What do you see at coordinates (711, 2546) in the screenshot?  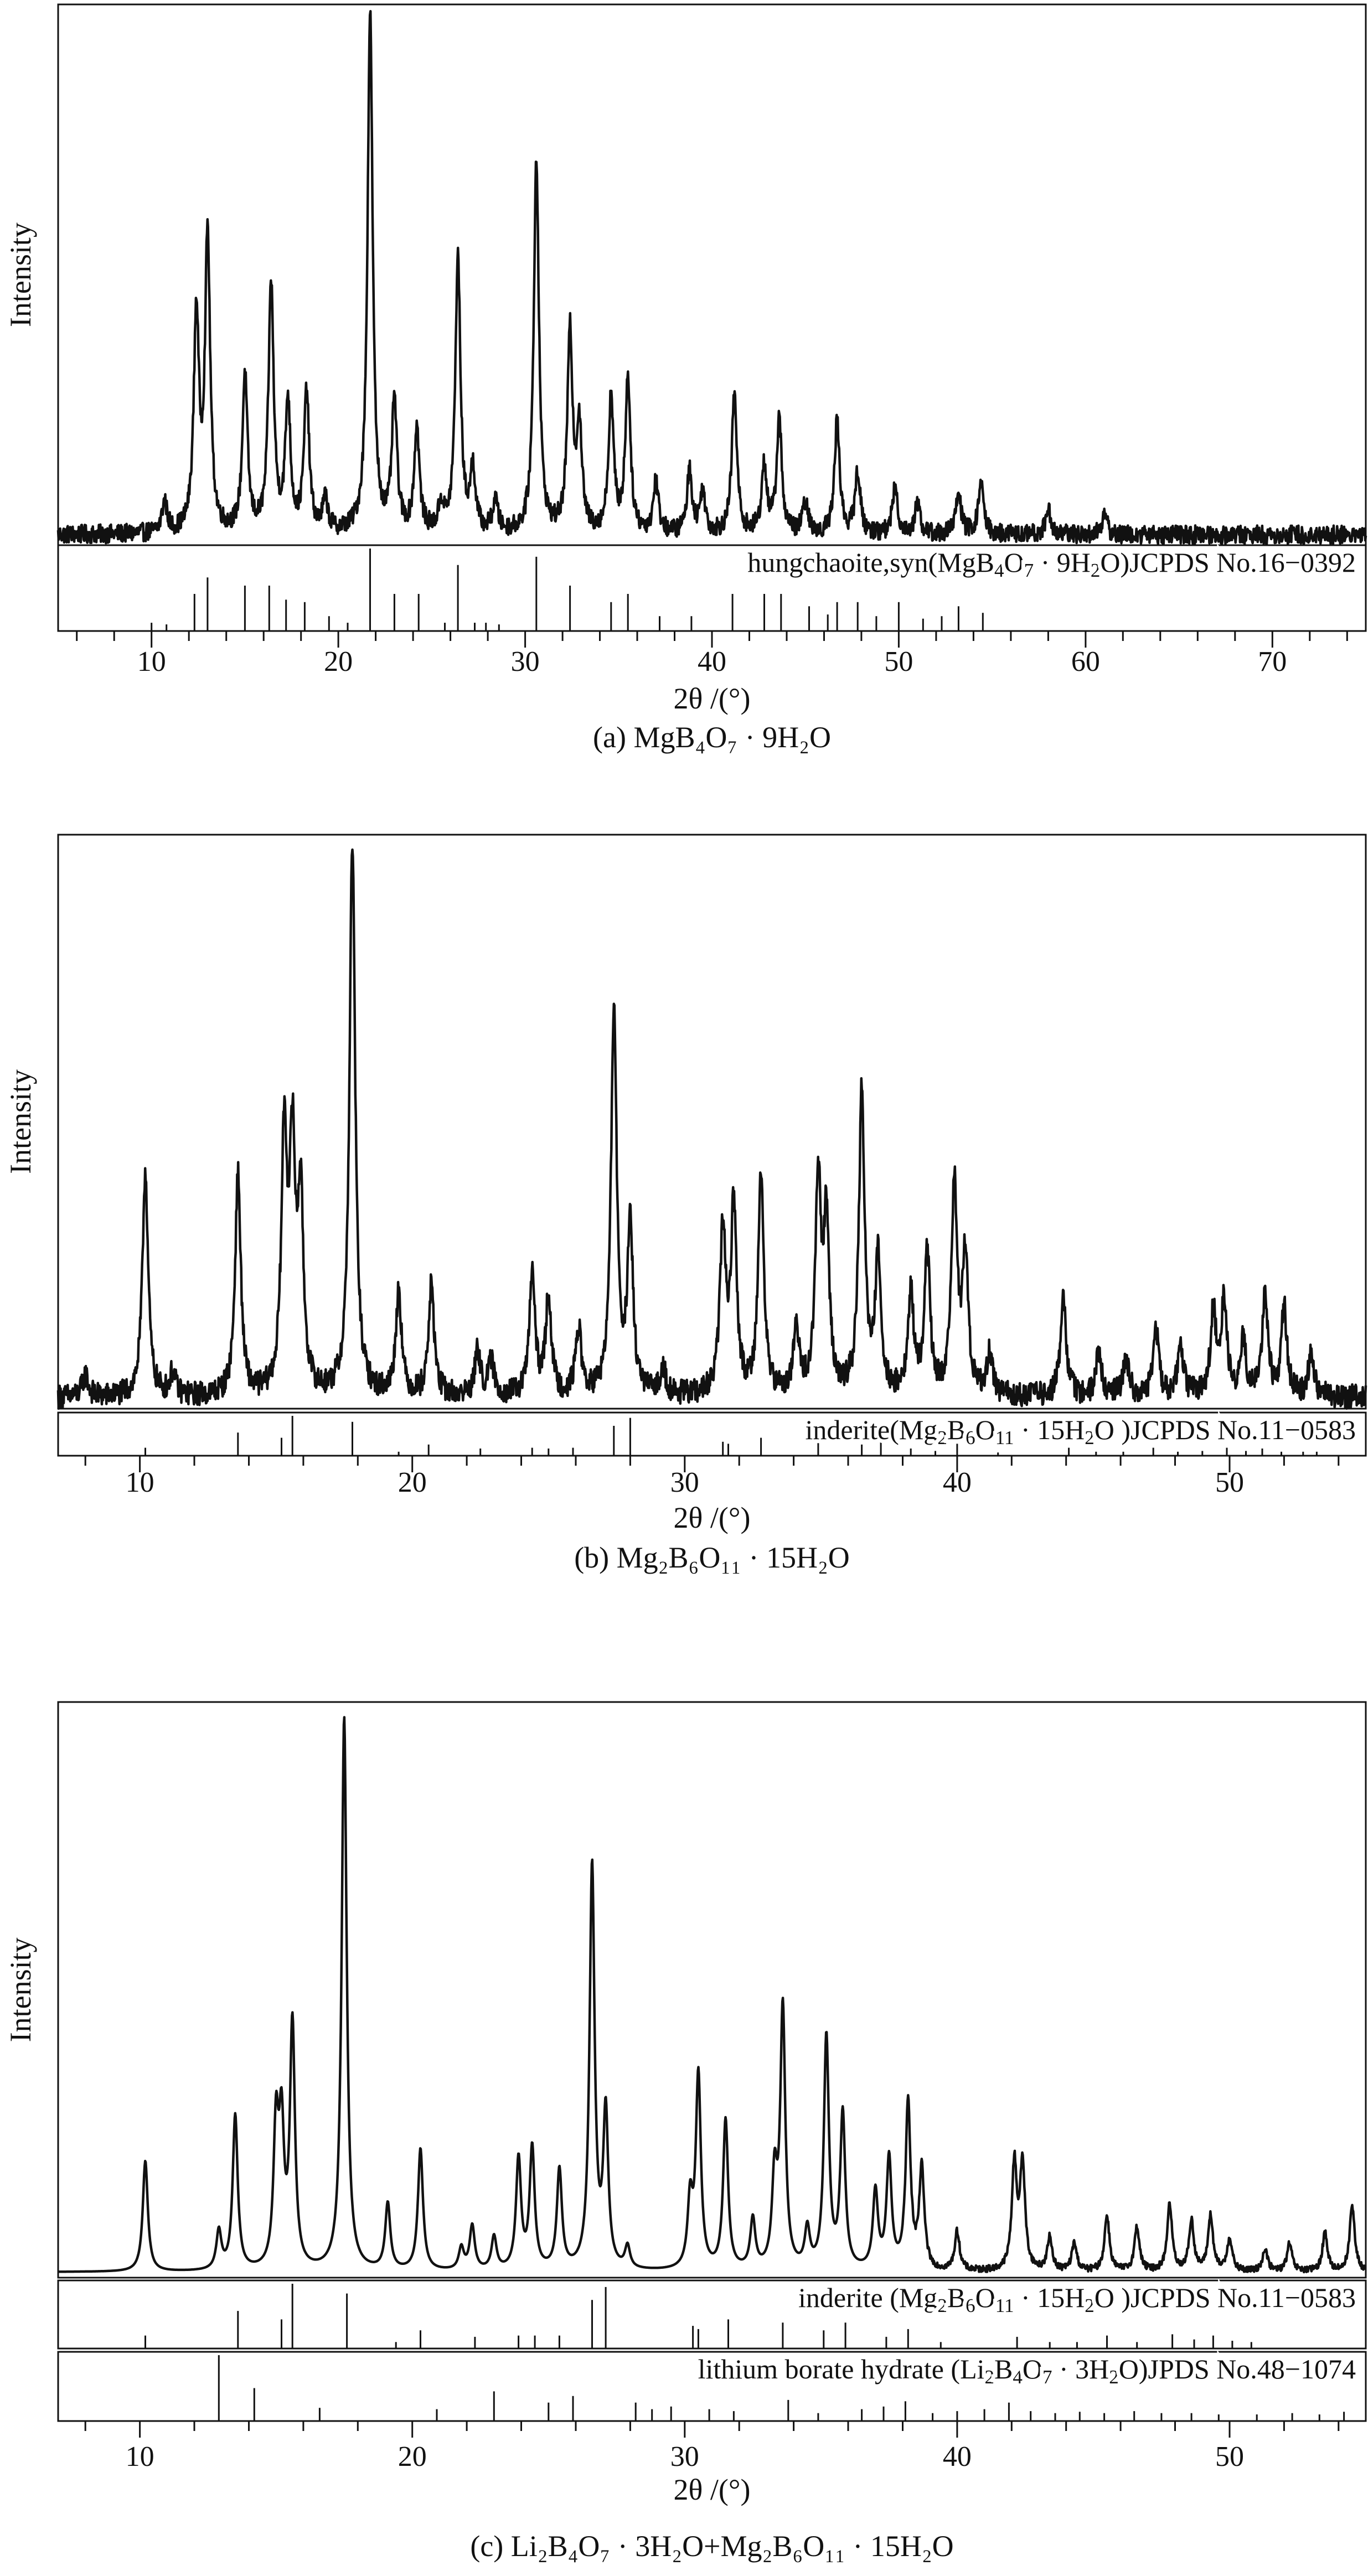 I see `panel-caption: (c) Li₂B₄O₇ · 3H₂O+Mg₂B₆O₁₁ · 15H₂O` at bounding box center [711, 2546].